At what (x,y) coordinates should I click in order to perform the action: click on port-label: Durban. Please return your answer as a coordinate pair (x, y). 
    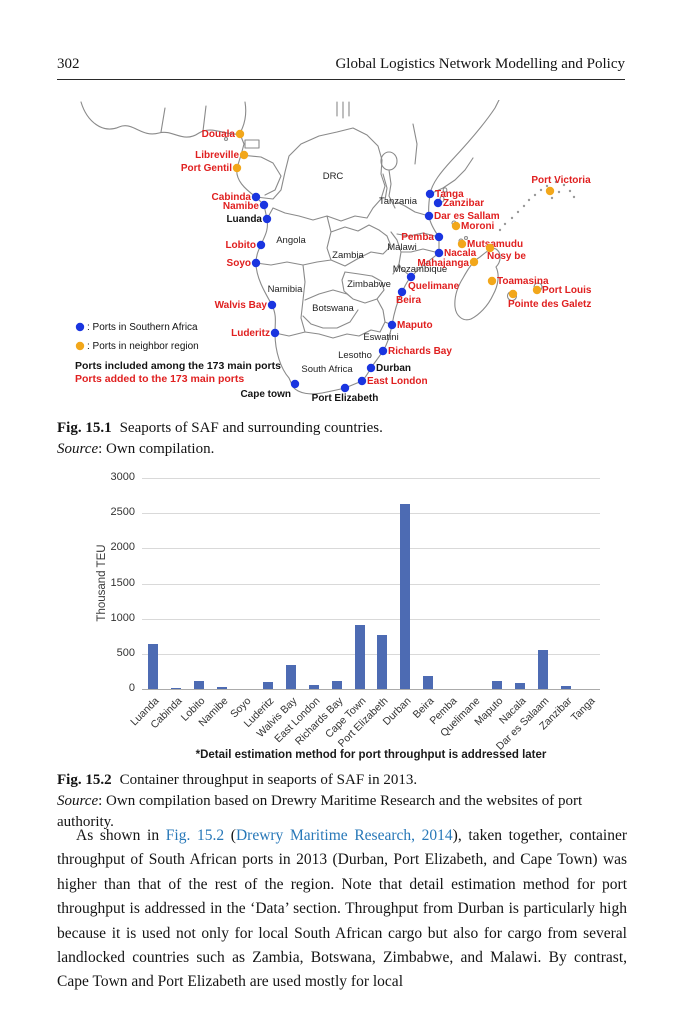
    Looking at the image, I should click on (393, 368).